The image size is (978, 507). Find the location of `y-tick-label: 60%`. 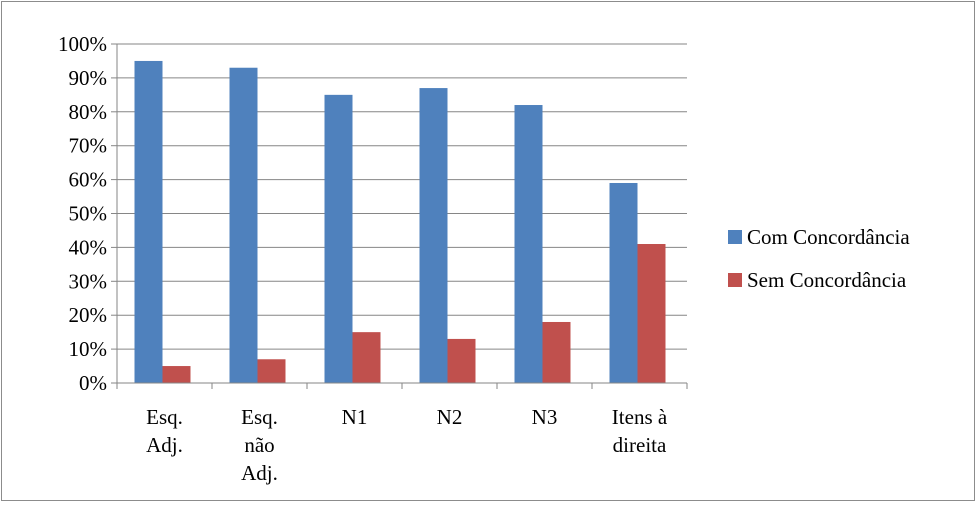

y-tick-label: 60% is located at coordinates (88, 180).